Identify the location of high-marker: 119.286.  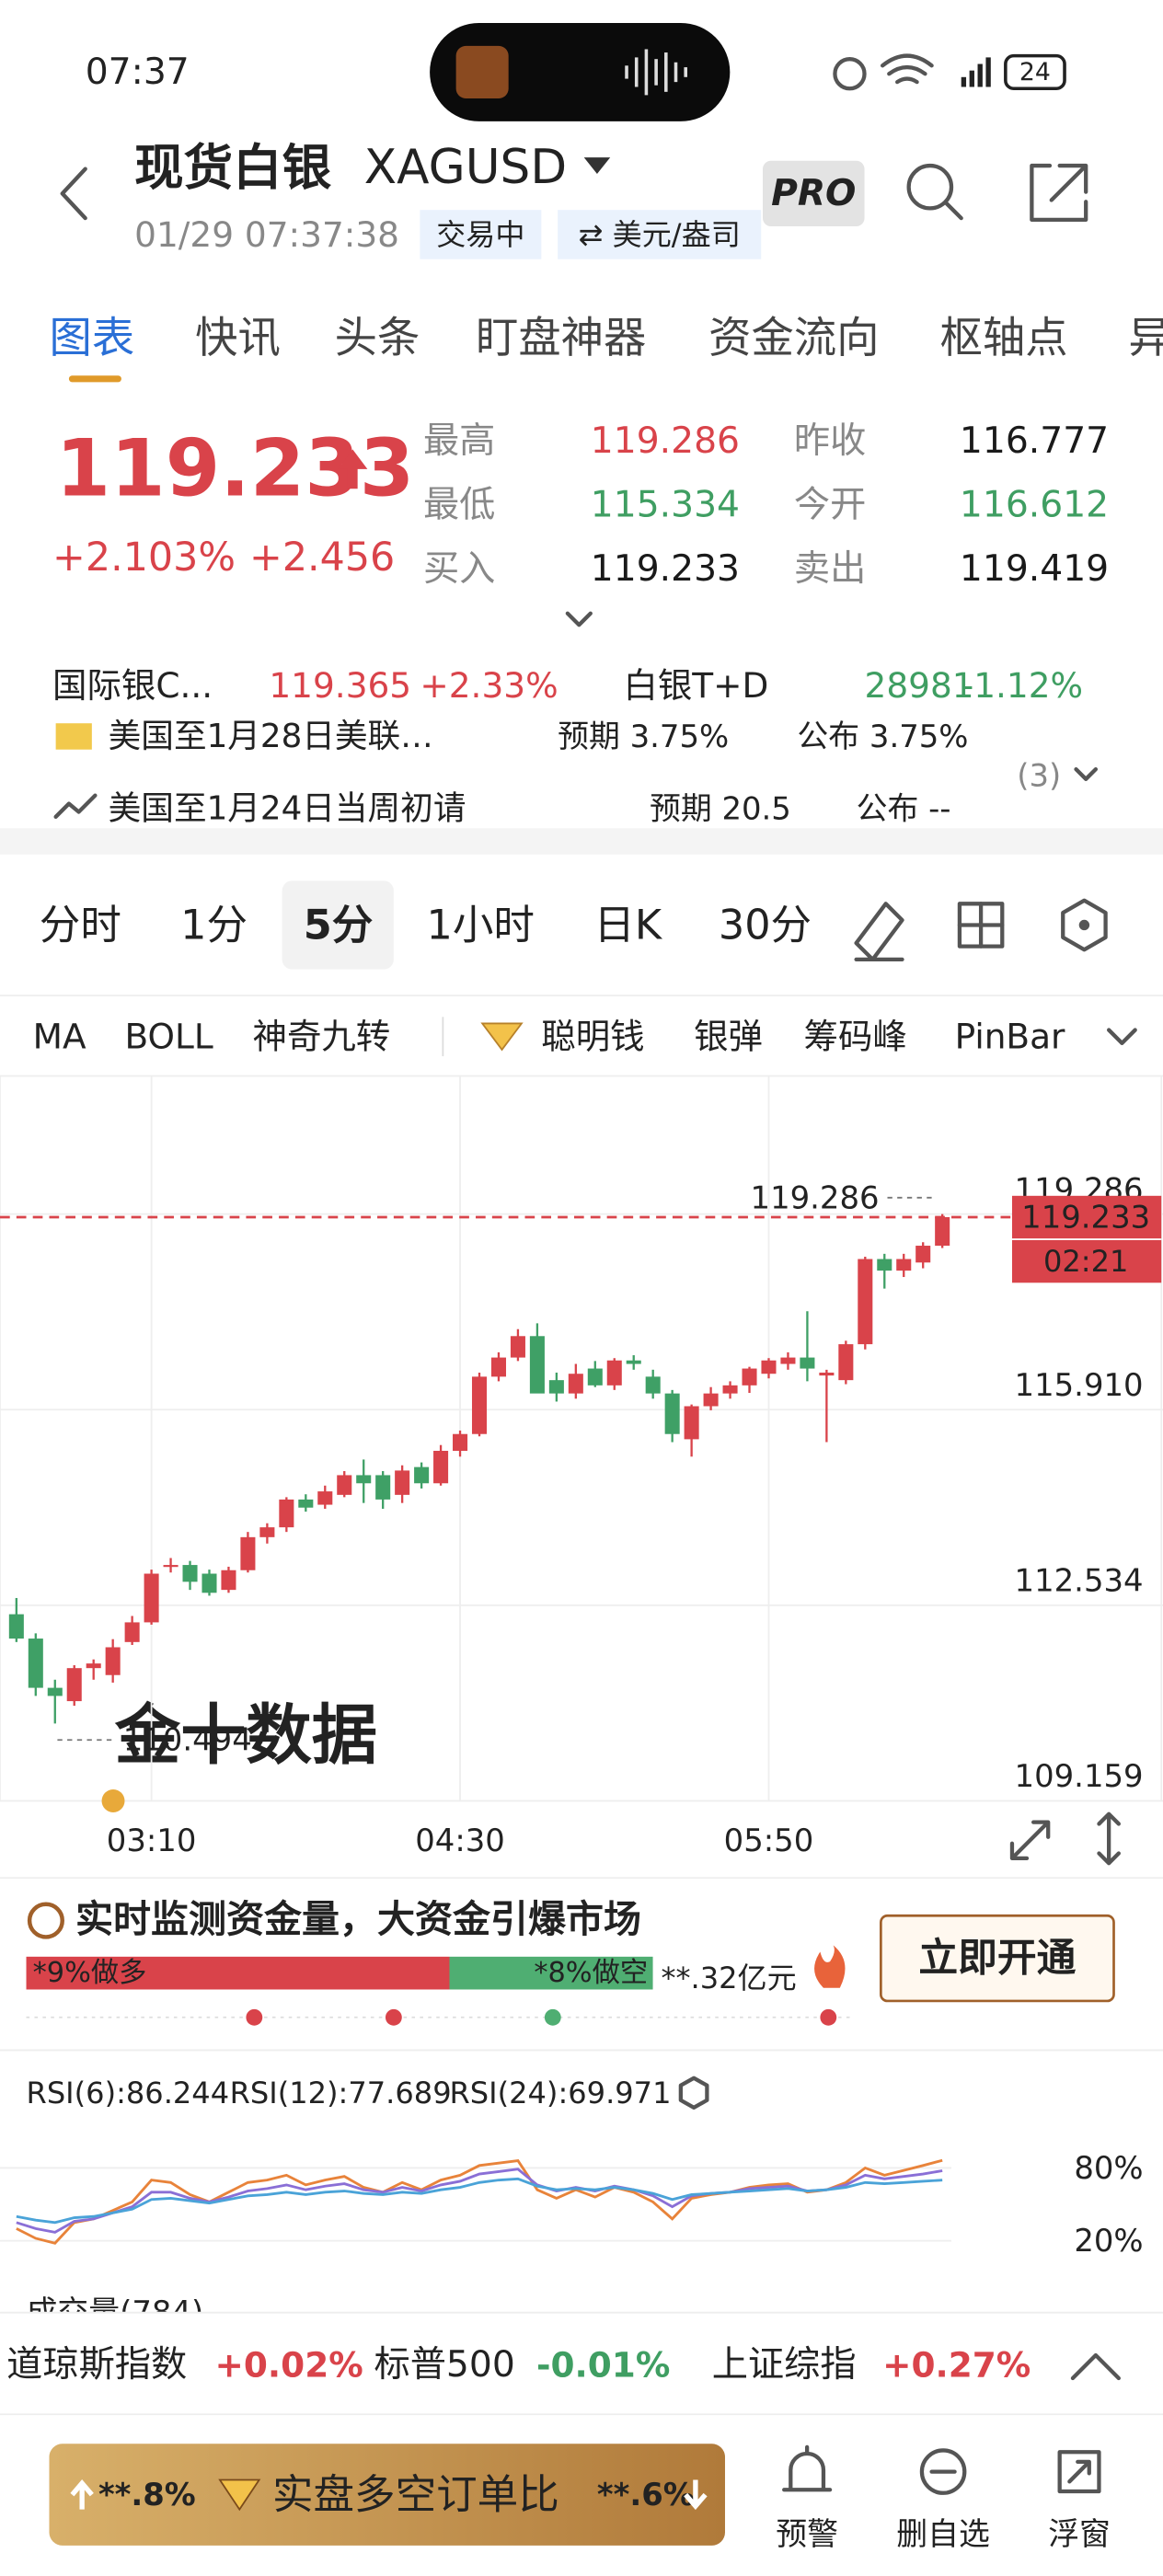
(816, 1197).